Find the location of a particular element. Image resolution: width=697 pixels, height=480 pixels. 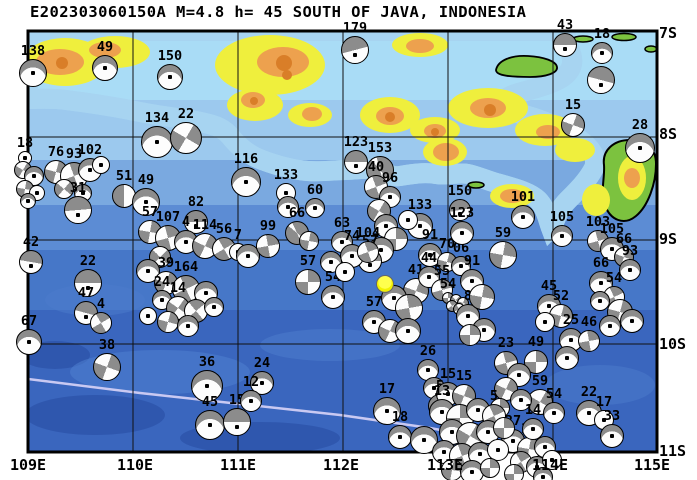

beachball-label: 150 is located at coordinates (170, 56).